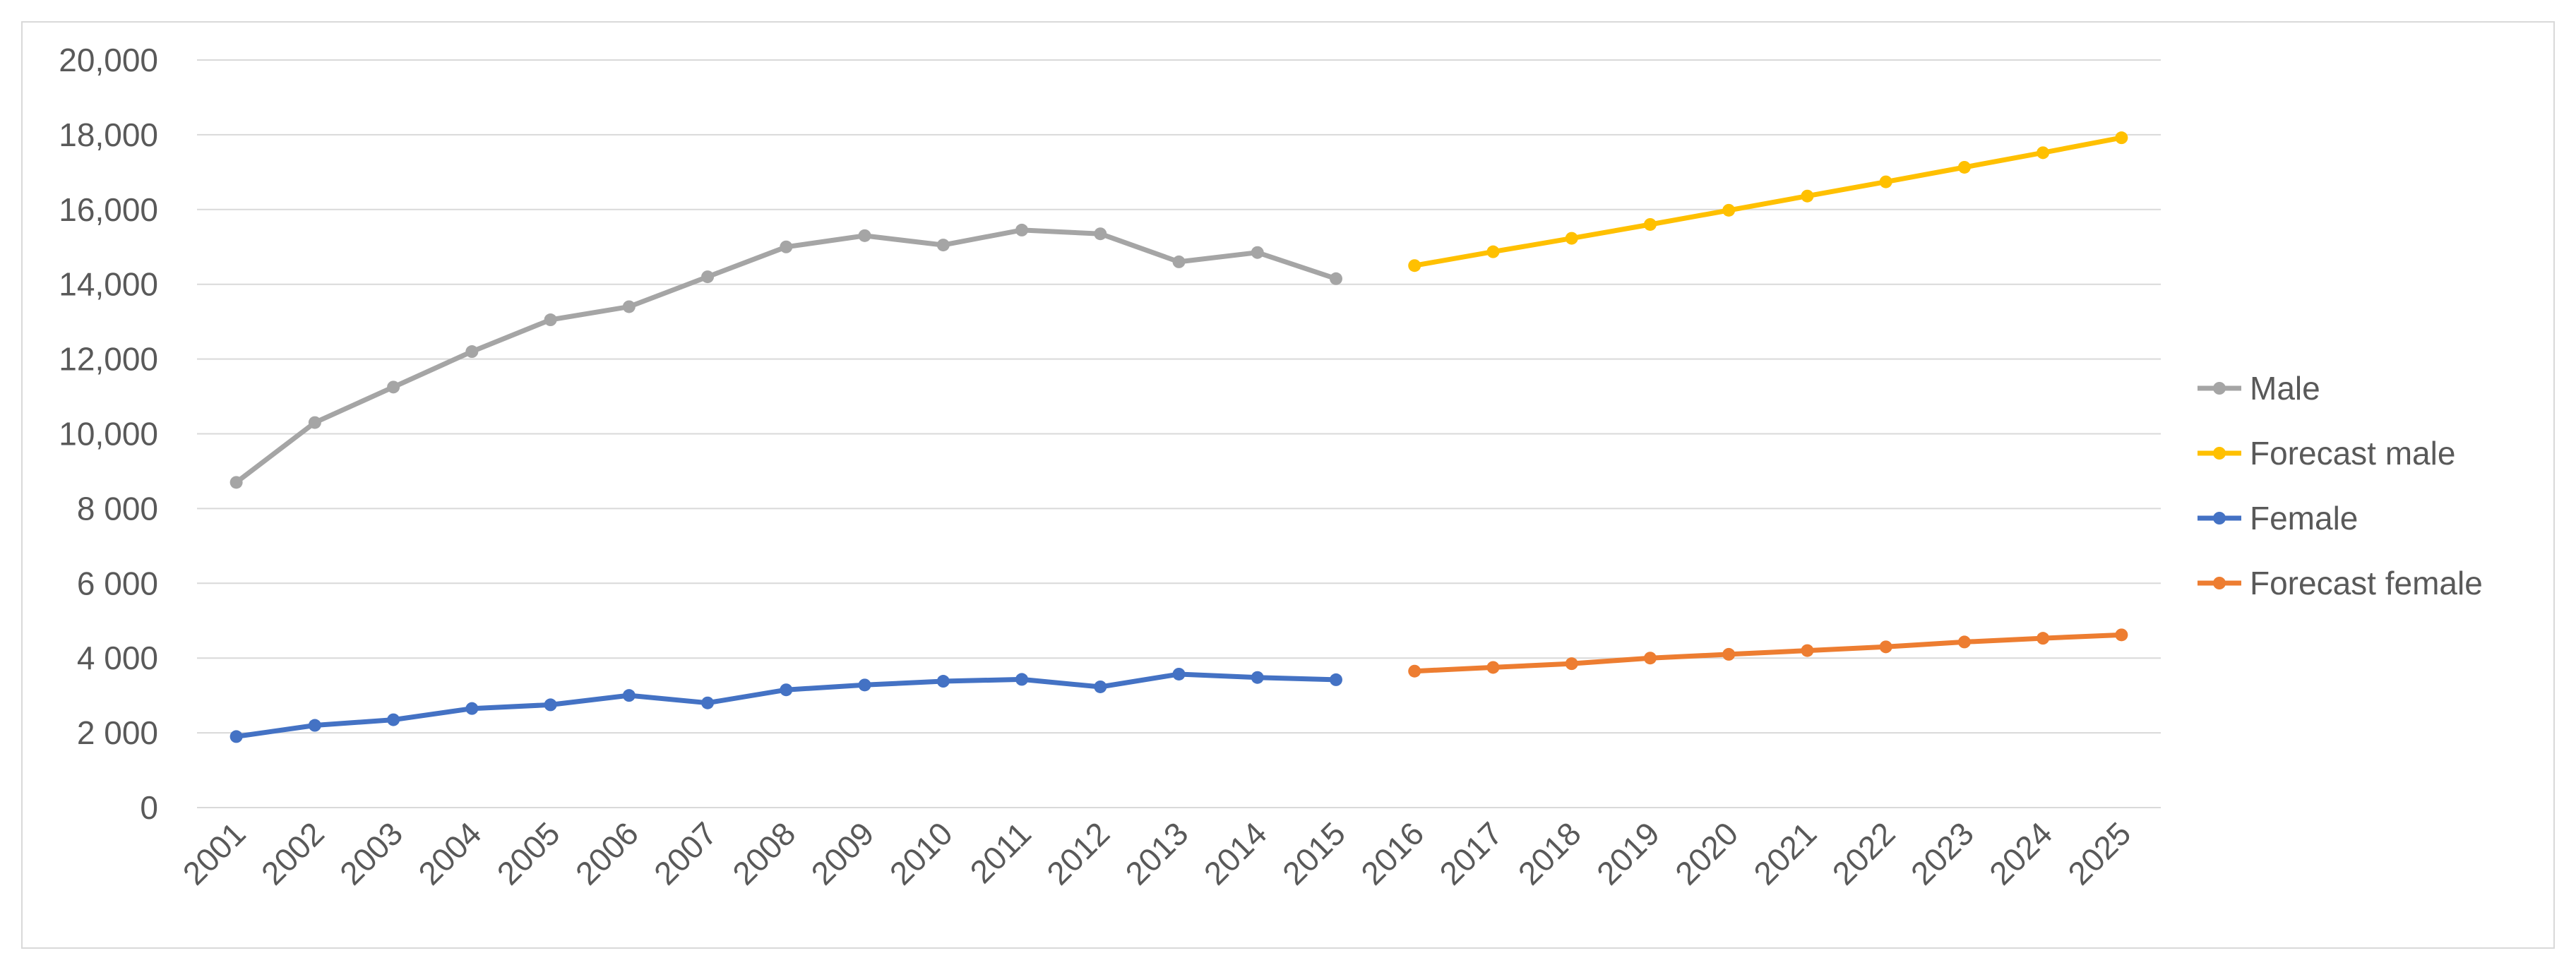 The image size is (2576, 977). I want to click on x-tick-label: 2025, so click(2099, 853).